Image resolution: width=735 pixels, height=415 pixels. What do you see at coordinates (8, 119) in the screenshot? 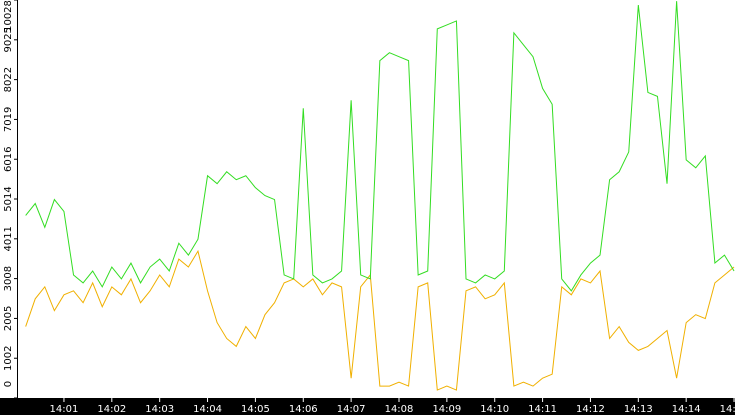
I see `y-tick-label: 7019` at bounding box center [8, 119].